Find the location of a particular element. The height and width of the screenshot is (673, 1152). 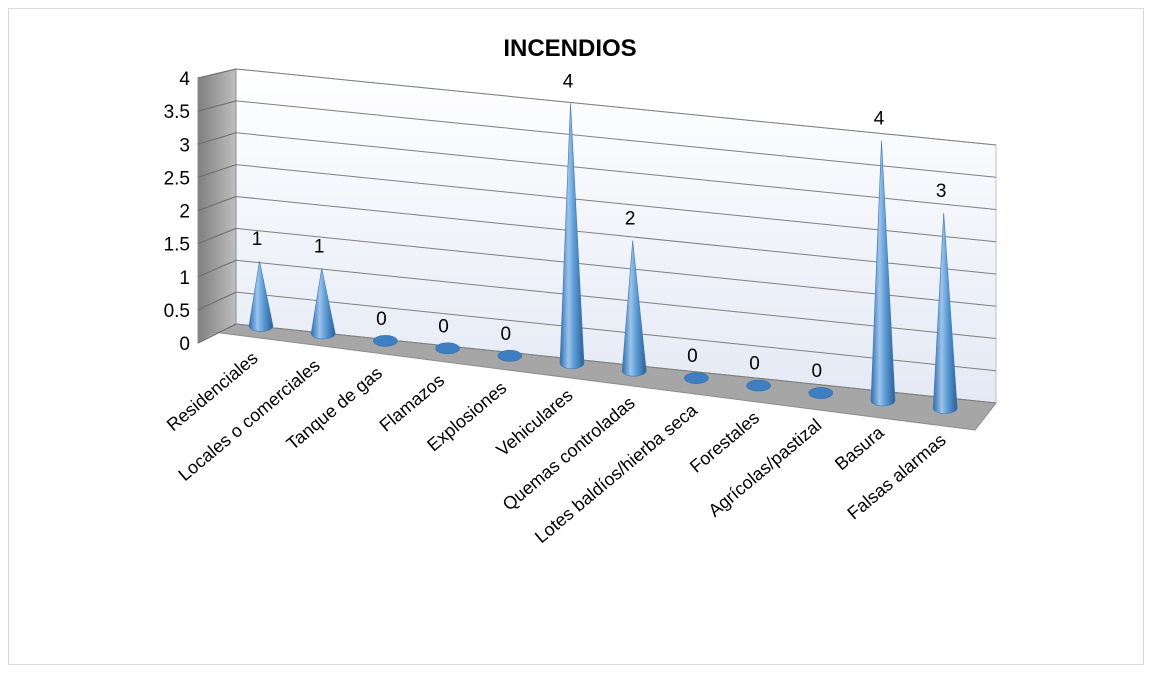

category-label: Quemas controladas is located at coordinates (569, 453).